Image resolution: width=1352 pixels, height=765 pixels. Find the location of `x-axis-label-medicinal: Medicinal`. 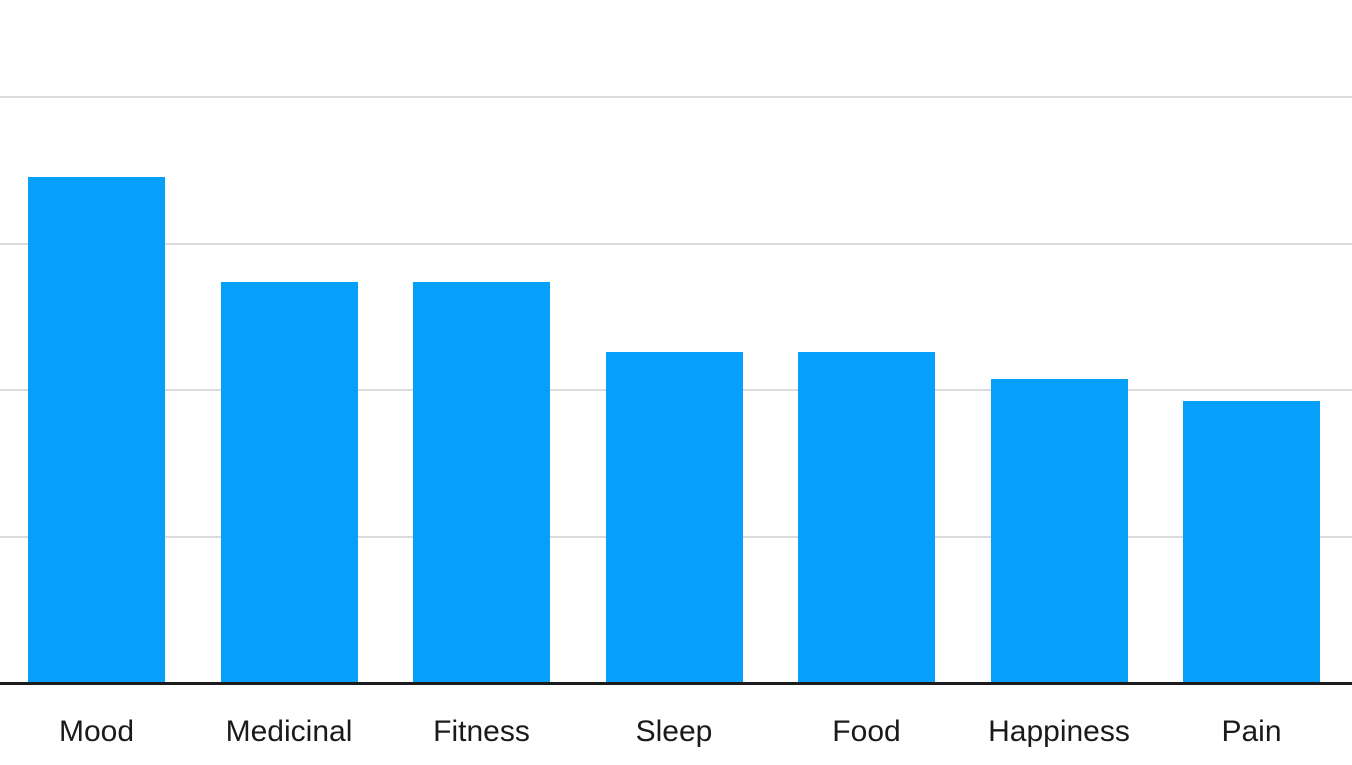

x-axis-label-medicinal: Medicinal is located at coordinates (289, 731).